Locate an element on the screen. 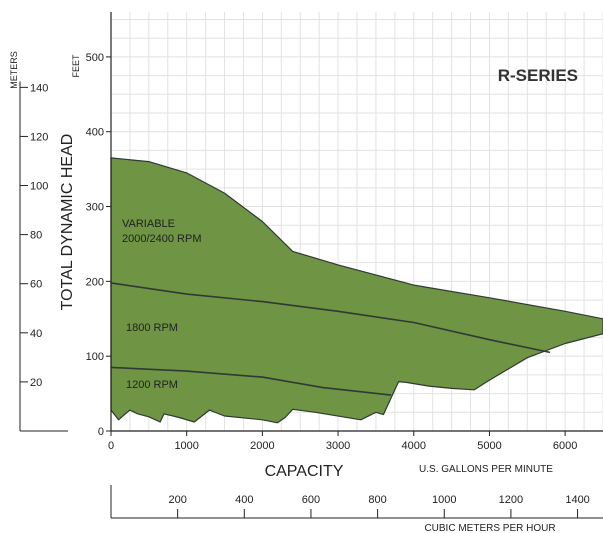 The width and height of the screenshot is (603, 533). y-tick-label-feet: 100 is located at coordinates (95, 357).